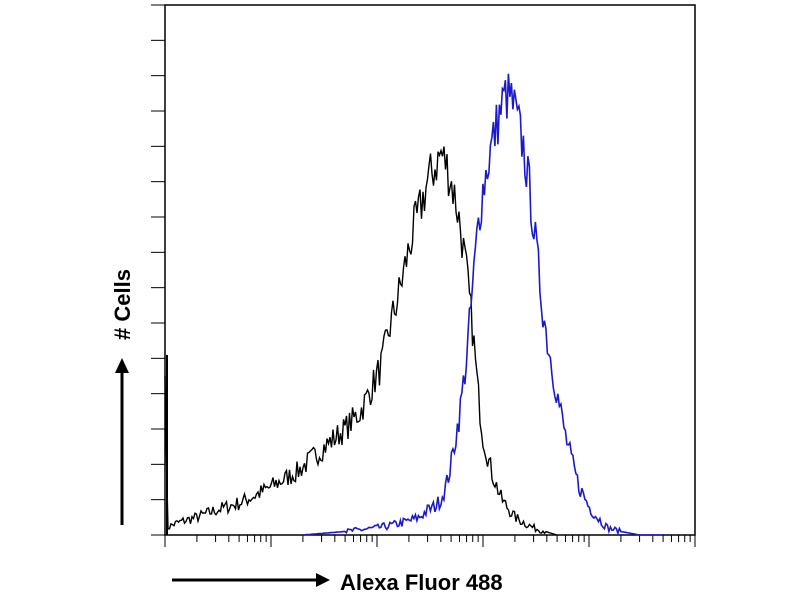 The image size is (800, 600). Describe the element at coordinates (430, 541) in the screenshot. I see `x-tick-marks` at that location.